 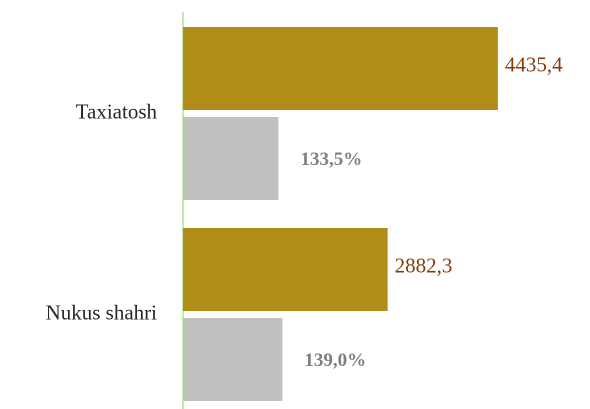 What do you see at coordinates (117, 111) in the screenshot?
I see `category-label: Taxiatosh` at bounding box center [117, 111].